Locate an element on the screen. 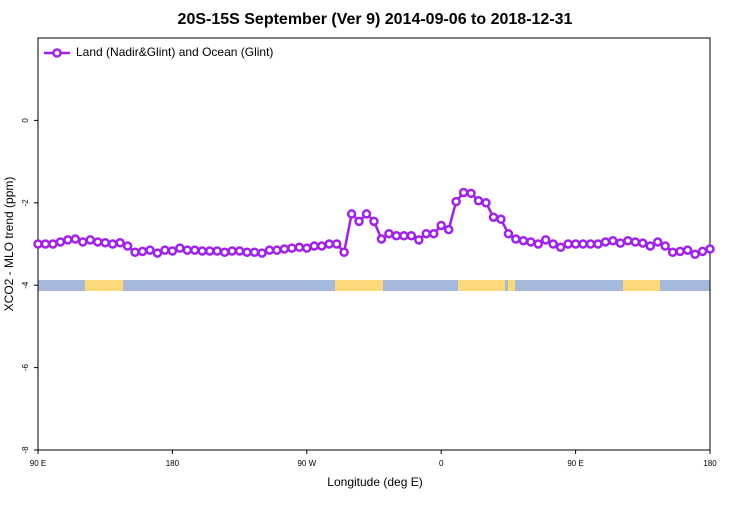 Image resolution: width=750 pixels, height=505 pixels. legend-marker is located at coordinates (57, 53).